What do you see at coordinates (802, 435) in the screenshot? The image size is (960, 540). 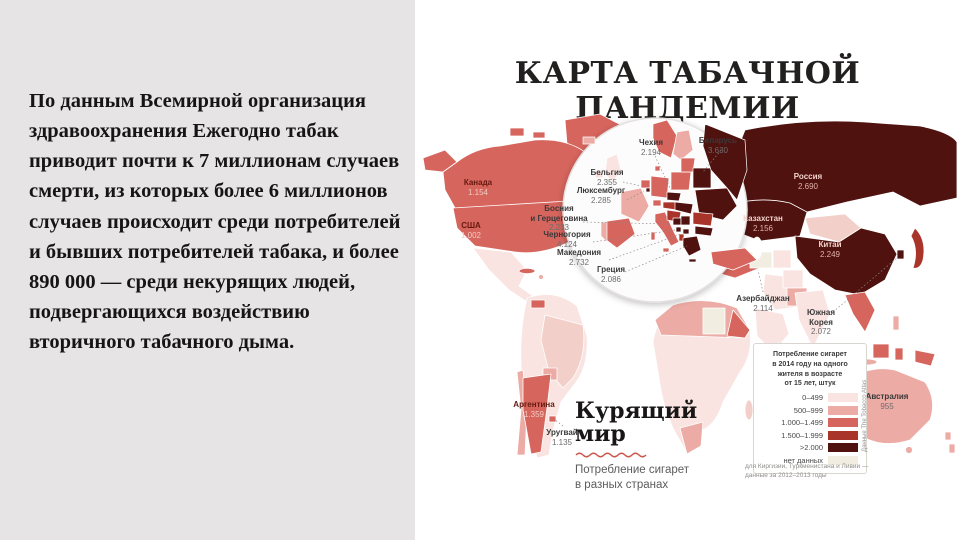 I see `legend-row-label: 1.500–1.999` at bounding box center [802, 435].